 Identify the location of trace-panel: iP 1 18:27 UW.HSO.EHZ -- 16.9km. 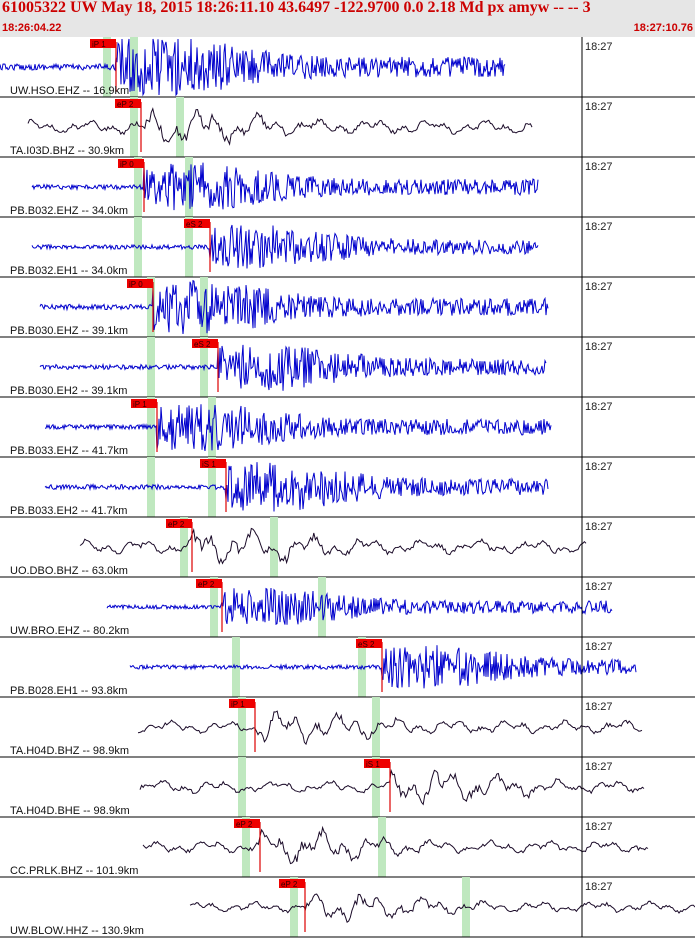
(347, 67).